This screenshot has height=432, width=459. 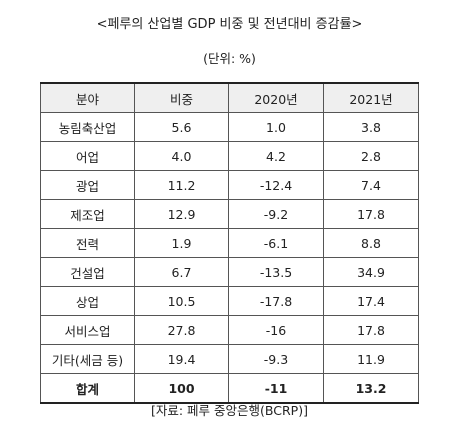 What do you see at coordinates (276, 388) in the screenshot?
I see `total-2020: -11` at bounding box center [276, 388].